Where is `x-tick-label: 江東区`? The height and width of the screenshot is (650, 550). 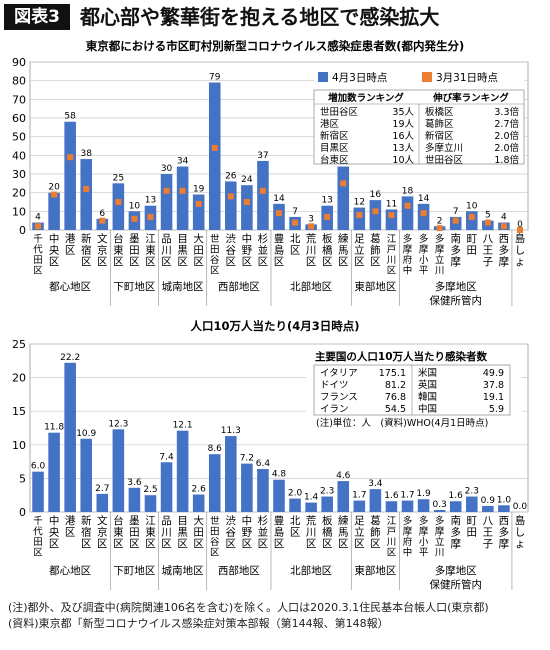
x-tick-label: 江東区 is located at coordinates (150, 250).